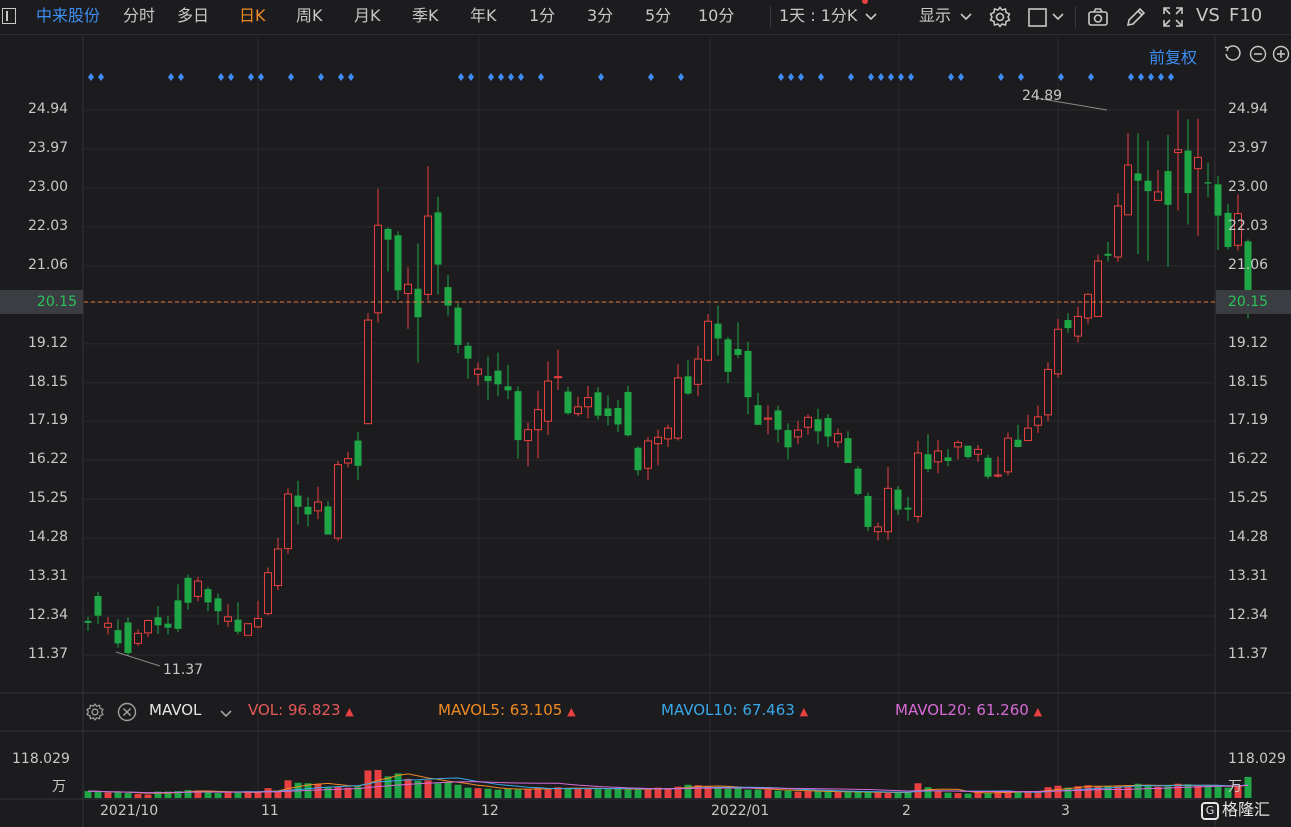  What do you see at coordinates (483, 15) in the screenshot?
I see `tab-yearly-k: 年K` at bounding box center [483, 15].